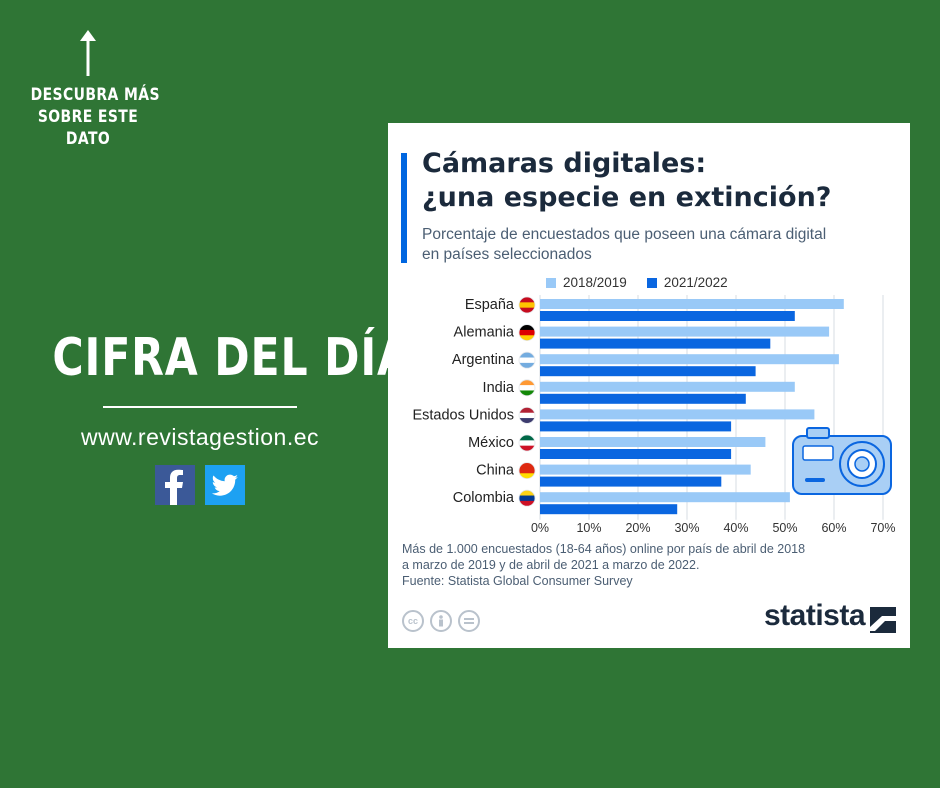  Describe the element at coordinates (627, 197) in the screenshot. I see `title-line: ¿una especie en extinción?` at that location.